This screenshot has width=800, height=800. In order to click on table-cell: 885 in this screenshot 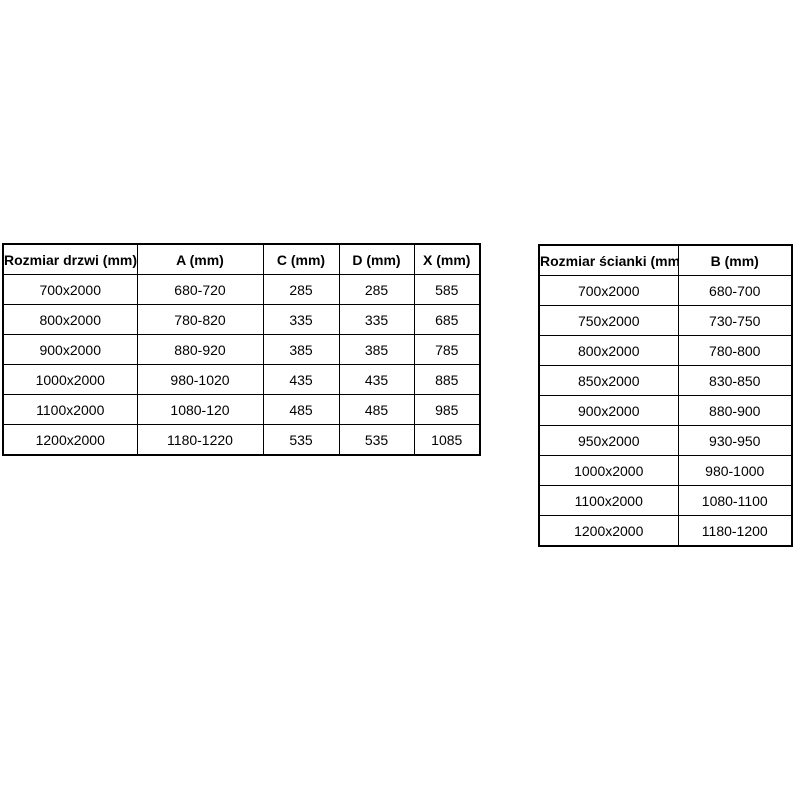, I will do `click(447, 379)`.